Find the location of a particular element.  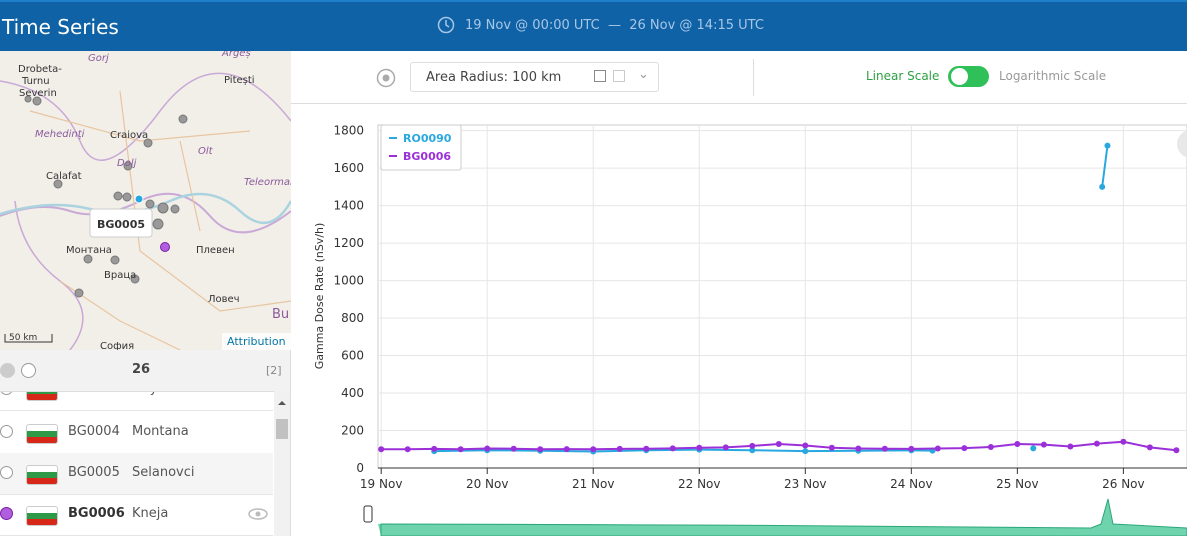

list-row: BG0005 Selanovci is located at coordinates (136, 474).